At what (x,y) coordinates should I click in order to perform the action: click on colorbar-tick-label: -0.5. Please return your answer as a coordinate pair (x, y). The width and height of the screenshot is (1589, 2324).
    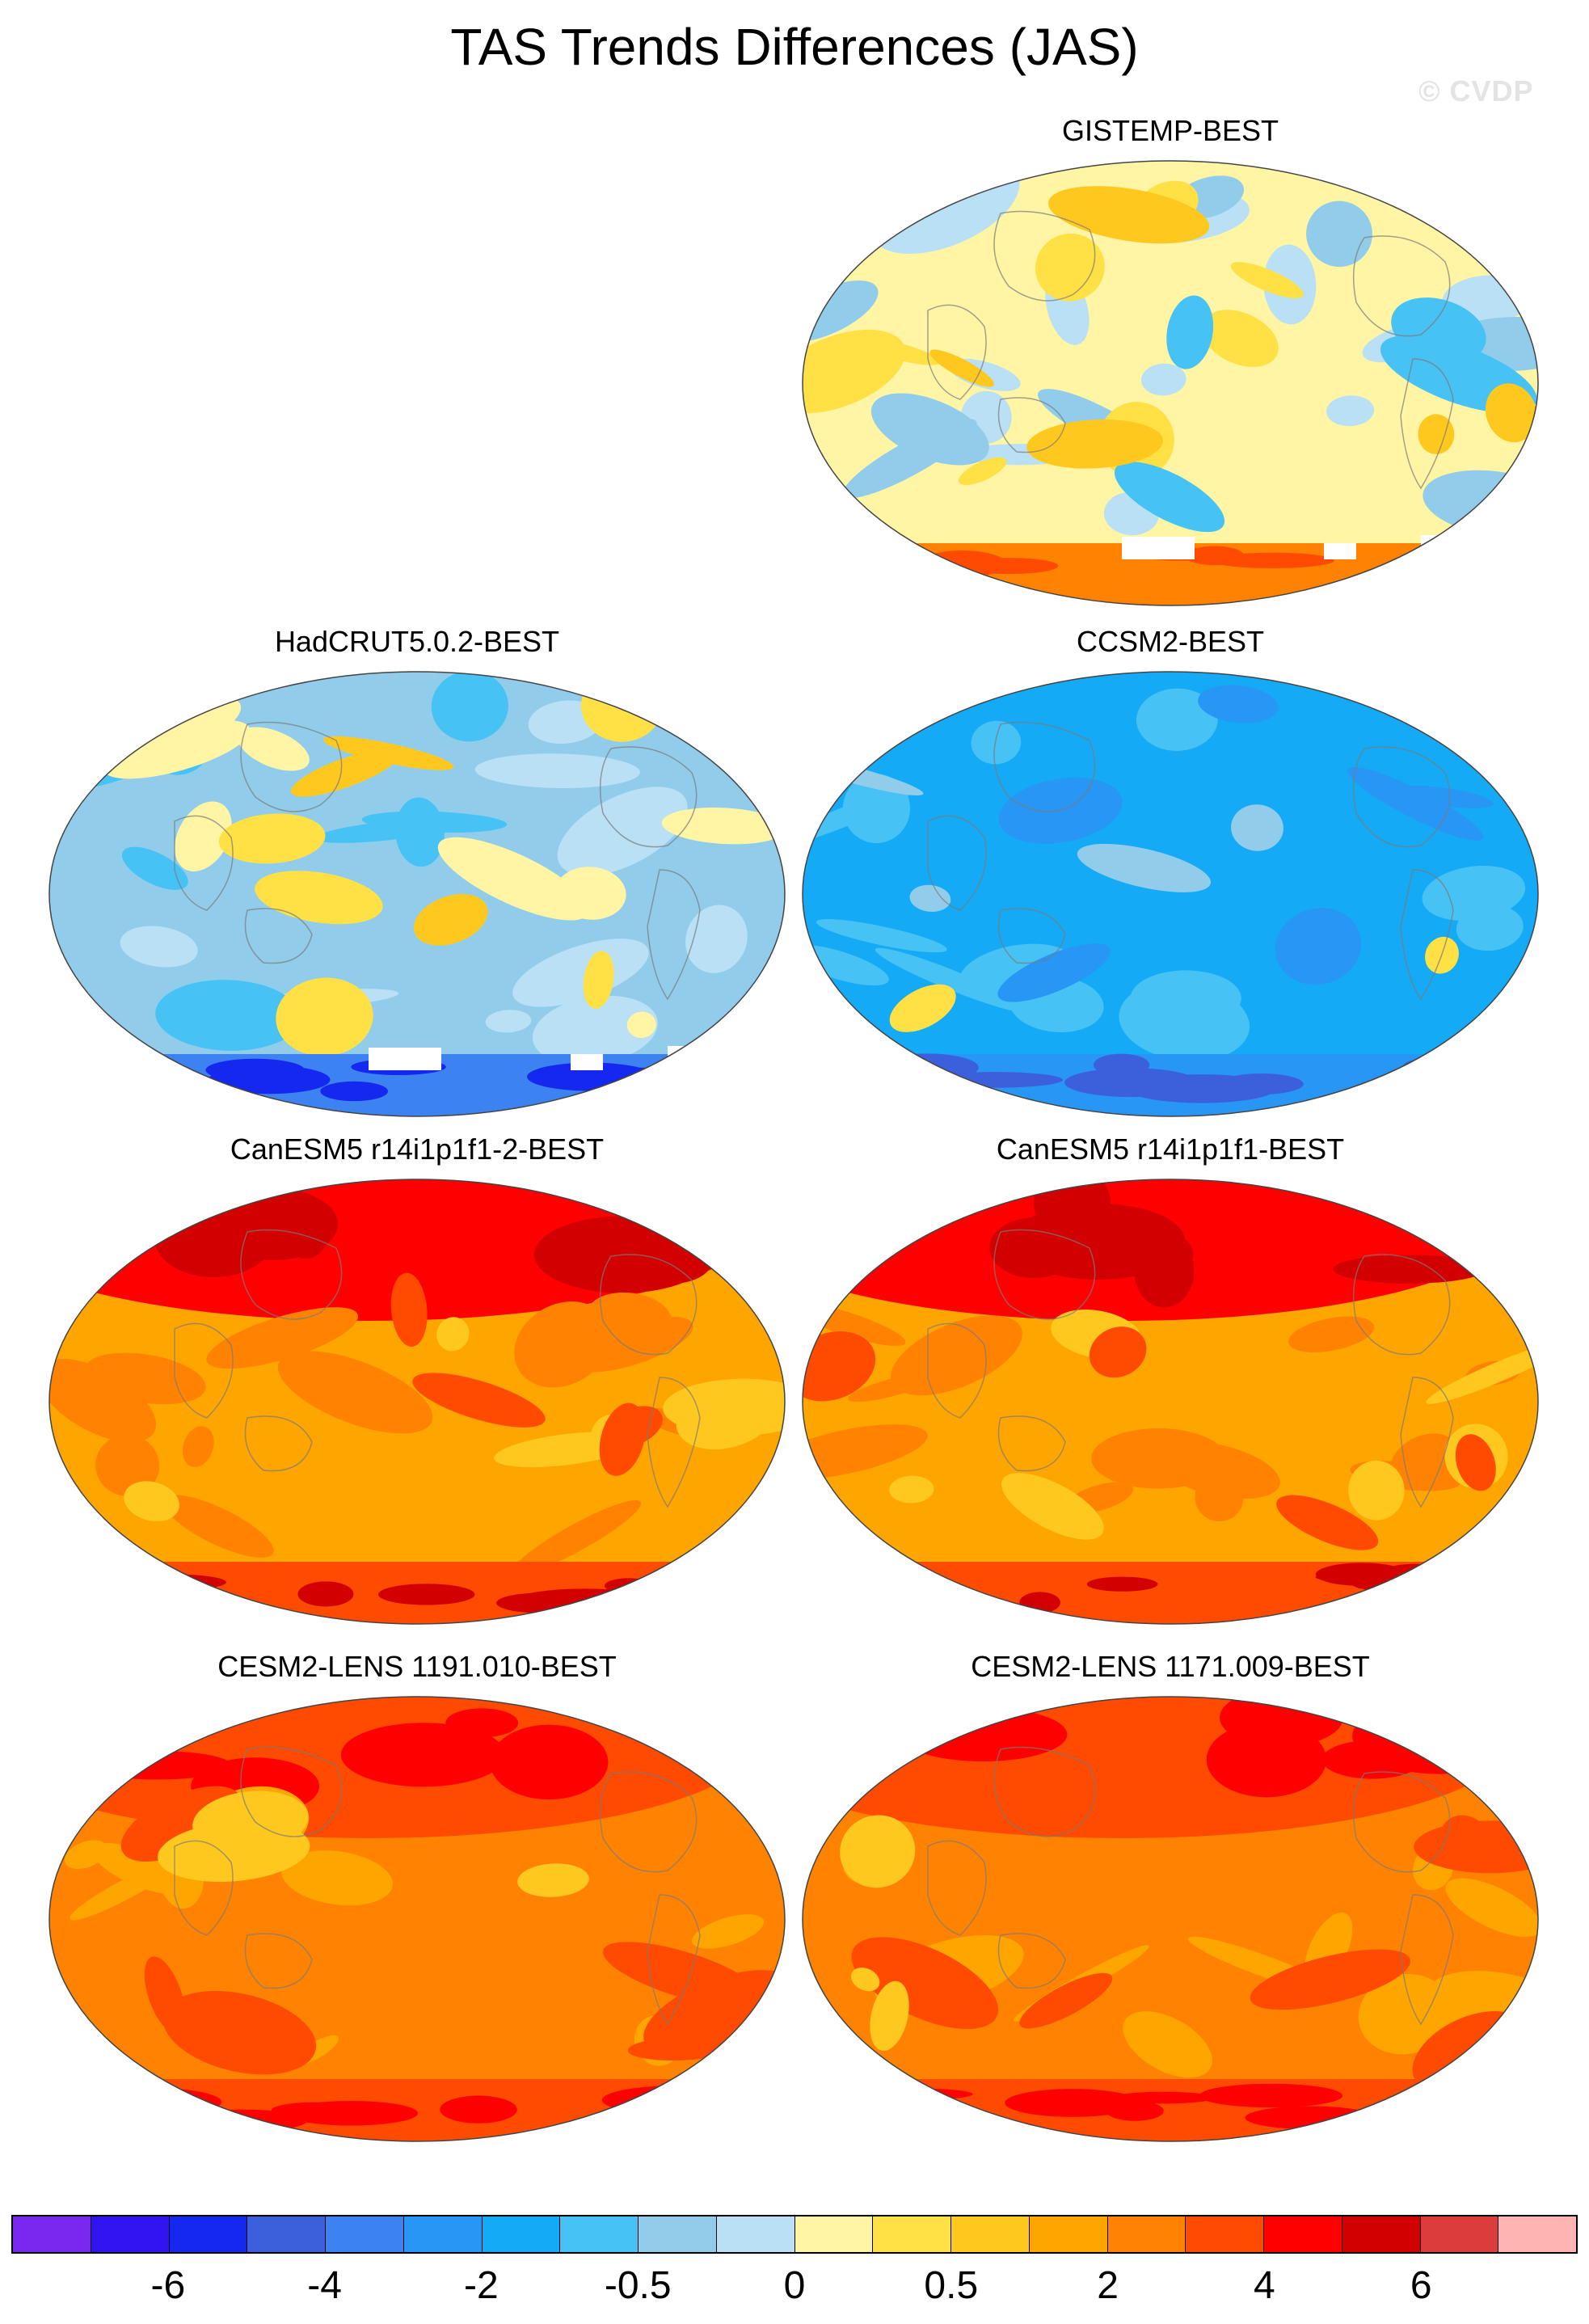
    Looking at the image, I should click on (638, 2285).